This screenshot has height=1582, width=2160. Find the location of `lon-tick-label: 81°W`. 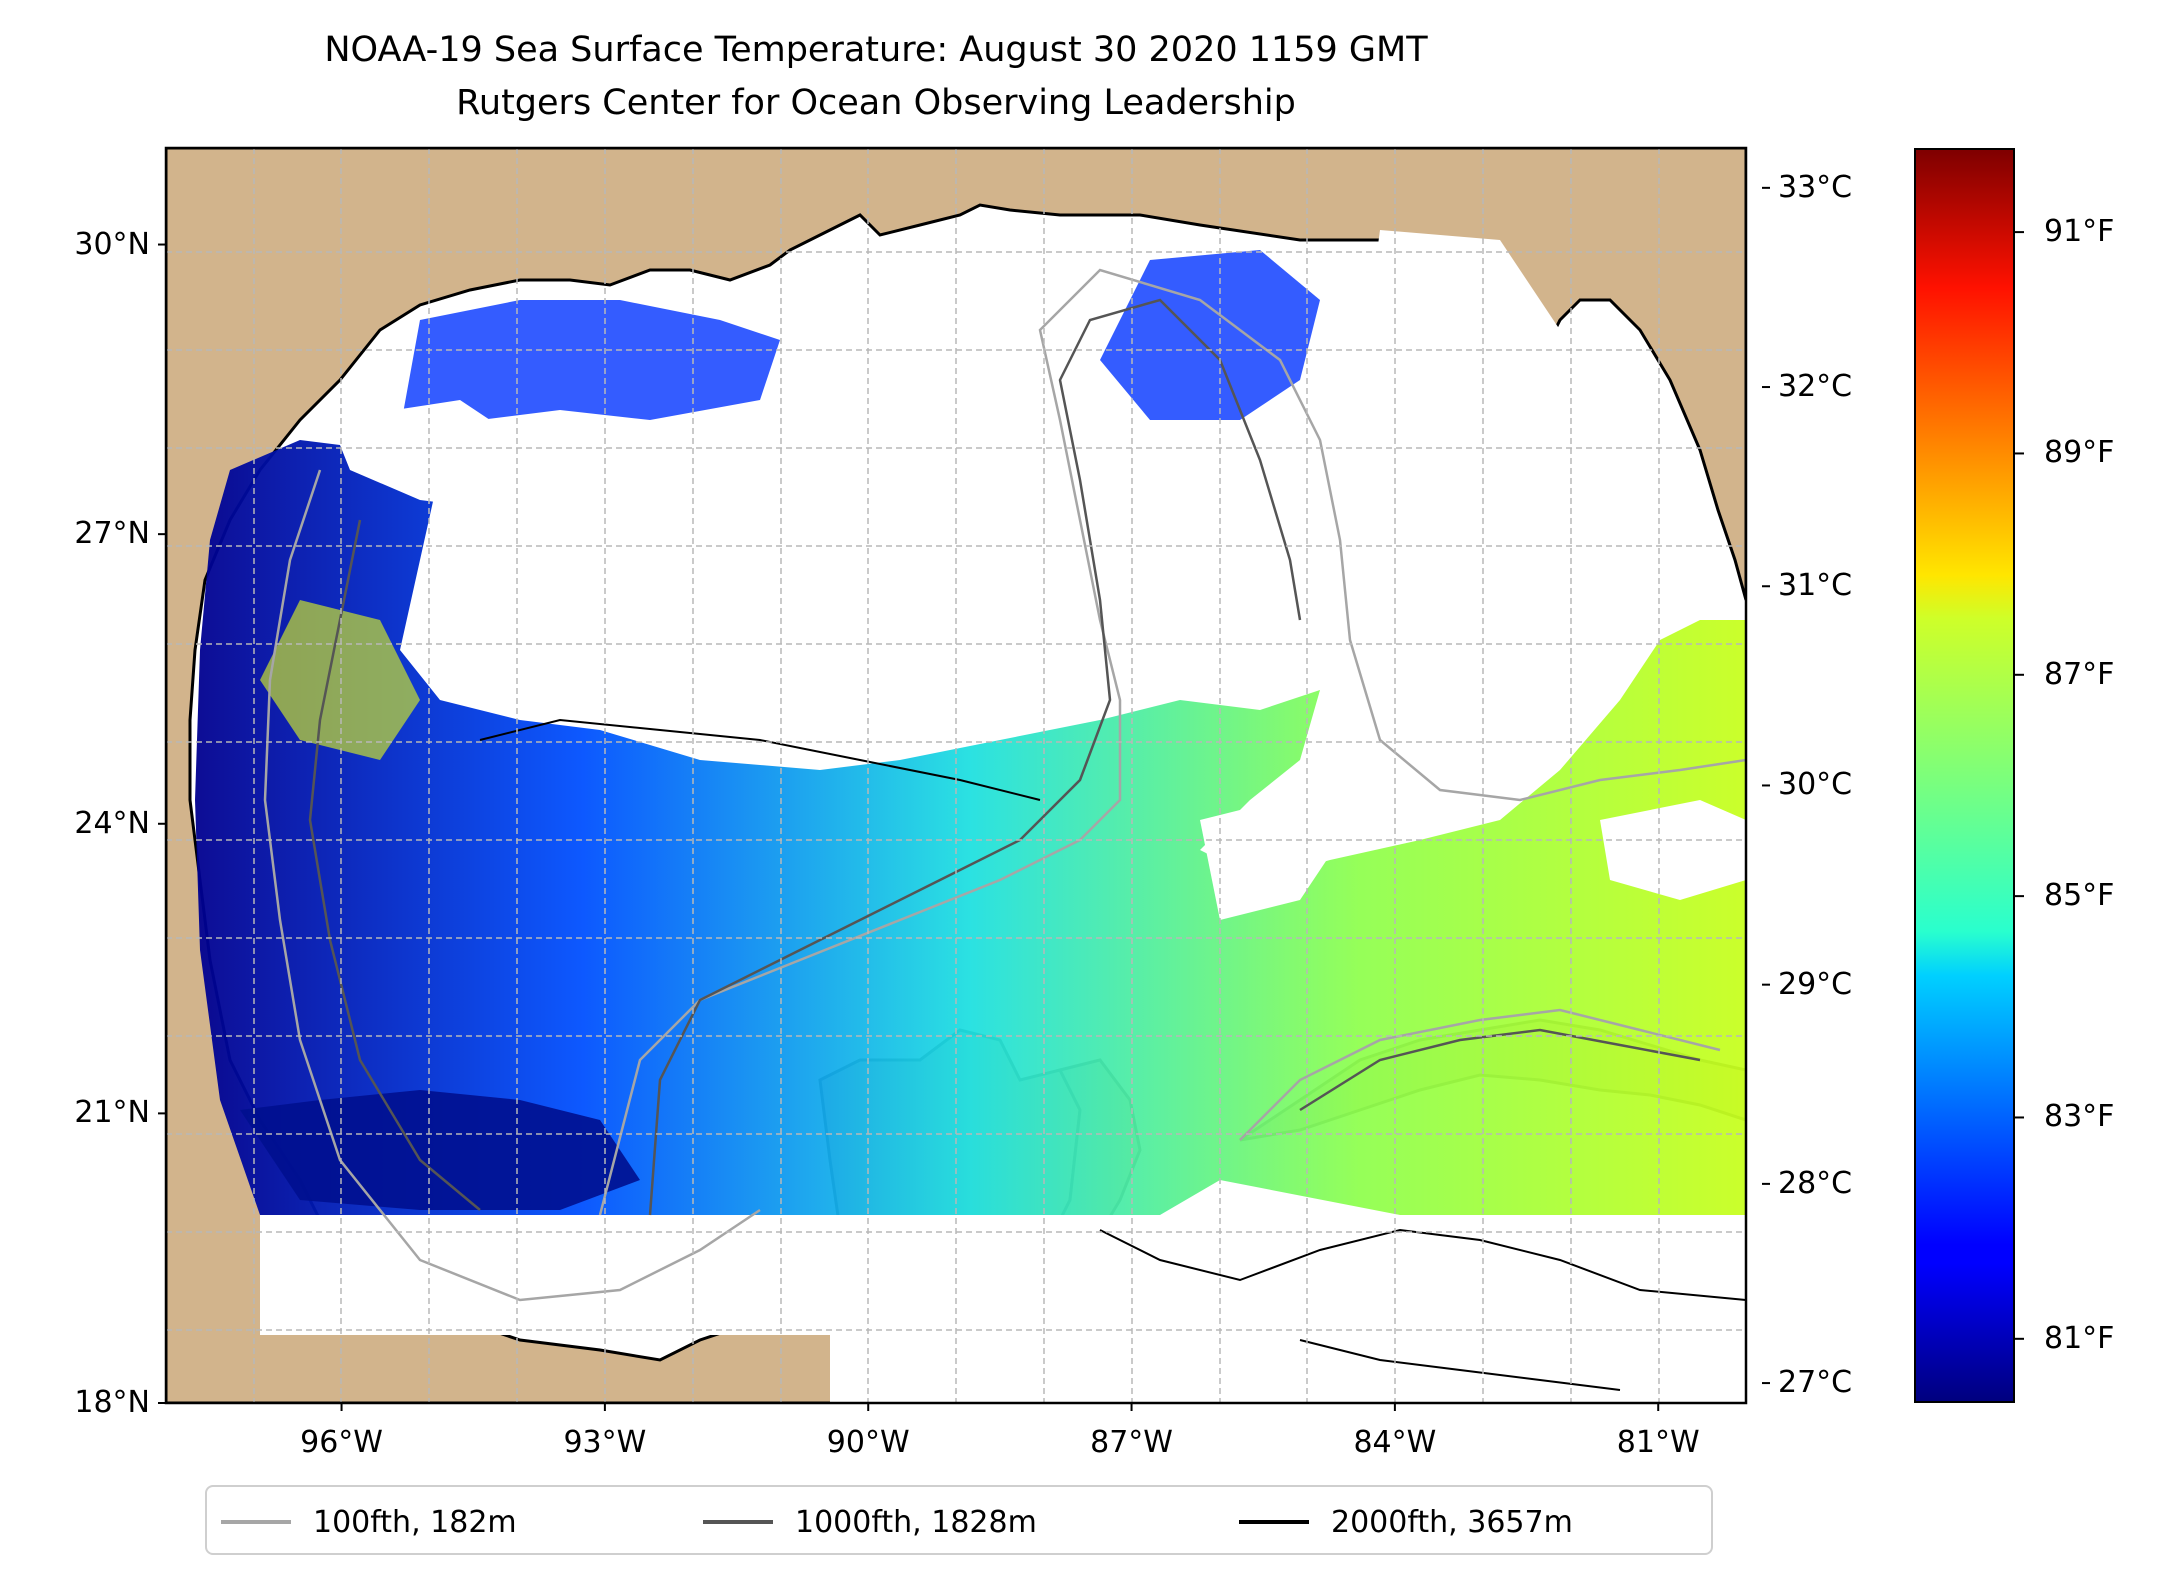

lon-tick-label: 81°W is located at coordinates (1658, 1442).